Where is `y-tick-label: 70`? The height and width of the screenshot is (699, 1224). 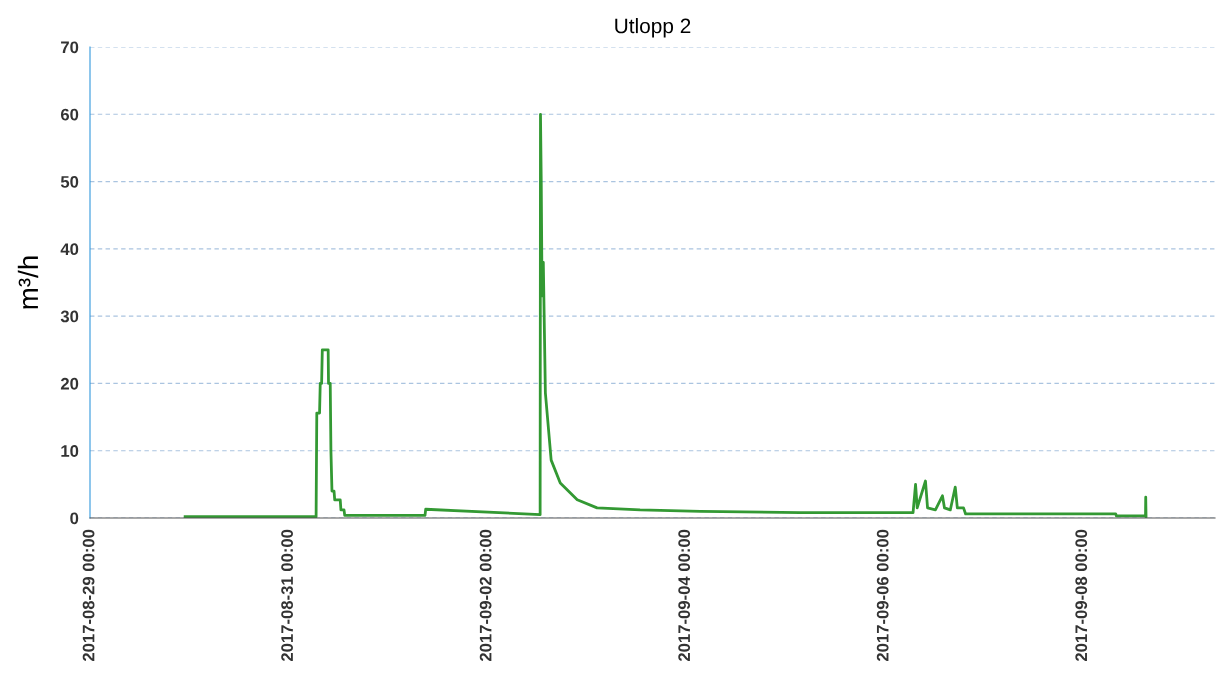
y-tick-label: 70 is located at coordinates (70, 47).